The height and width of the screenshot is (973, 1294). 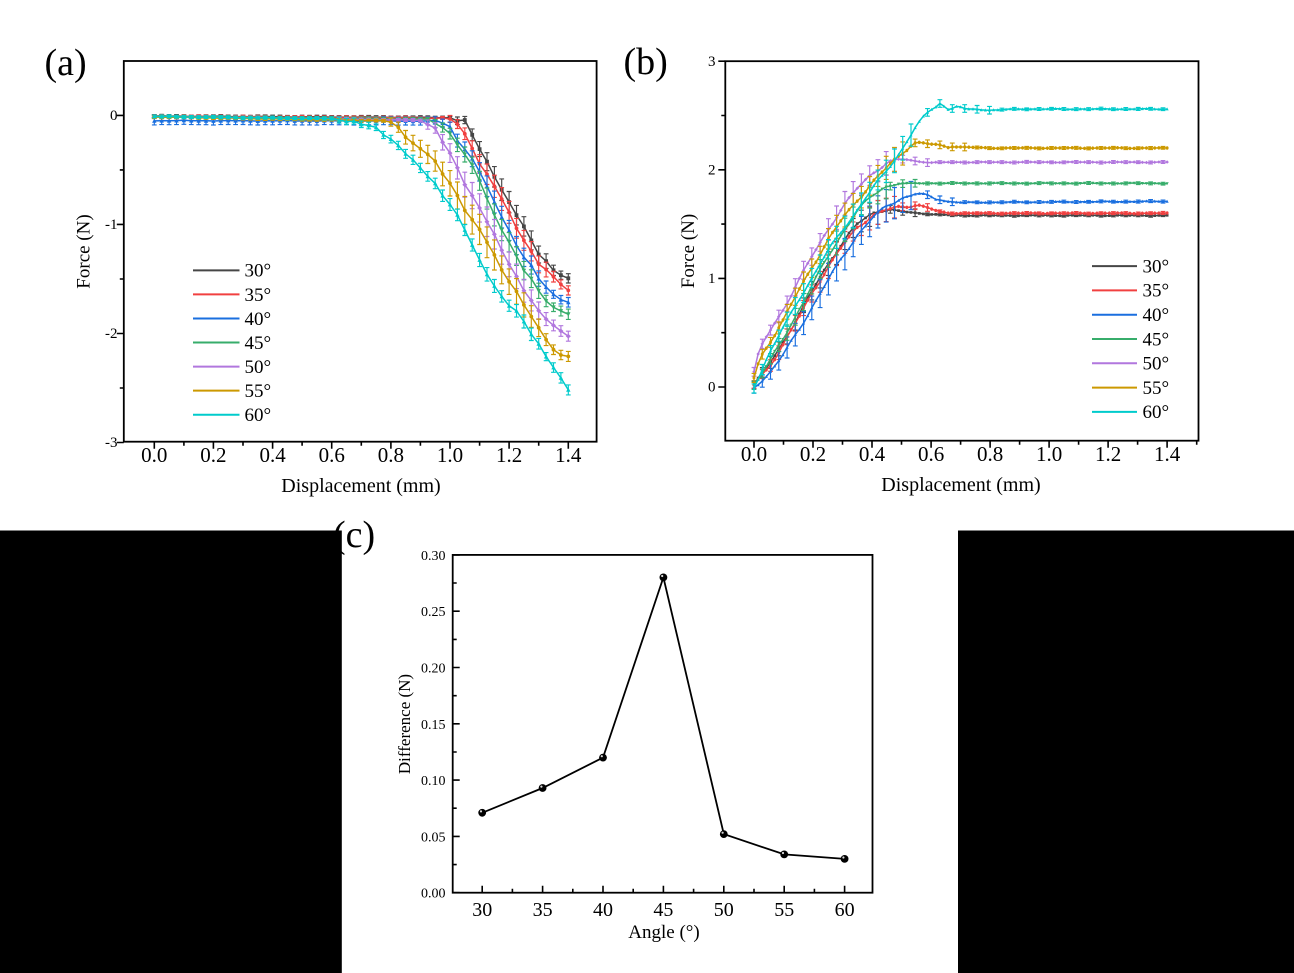 What do you see at coordinates (404, 724) in the screenshot?
I see `svg-text: Difference (N)` at bounding box center [404, 724].